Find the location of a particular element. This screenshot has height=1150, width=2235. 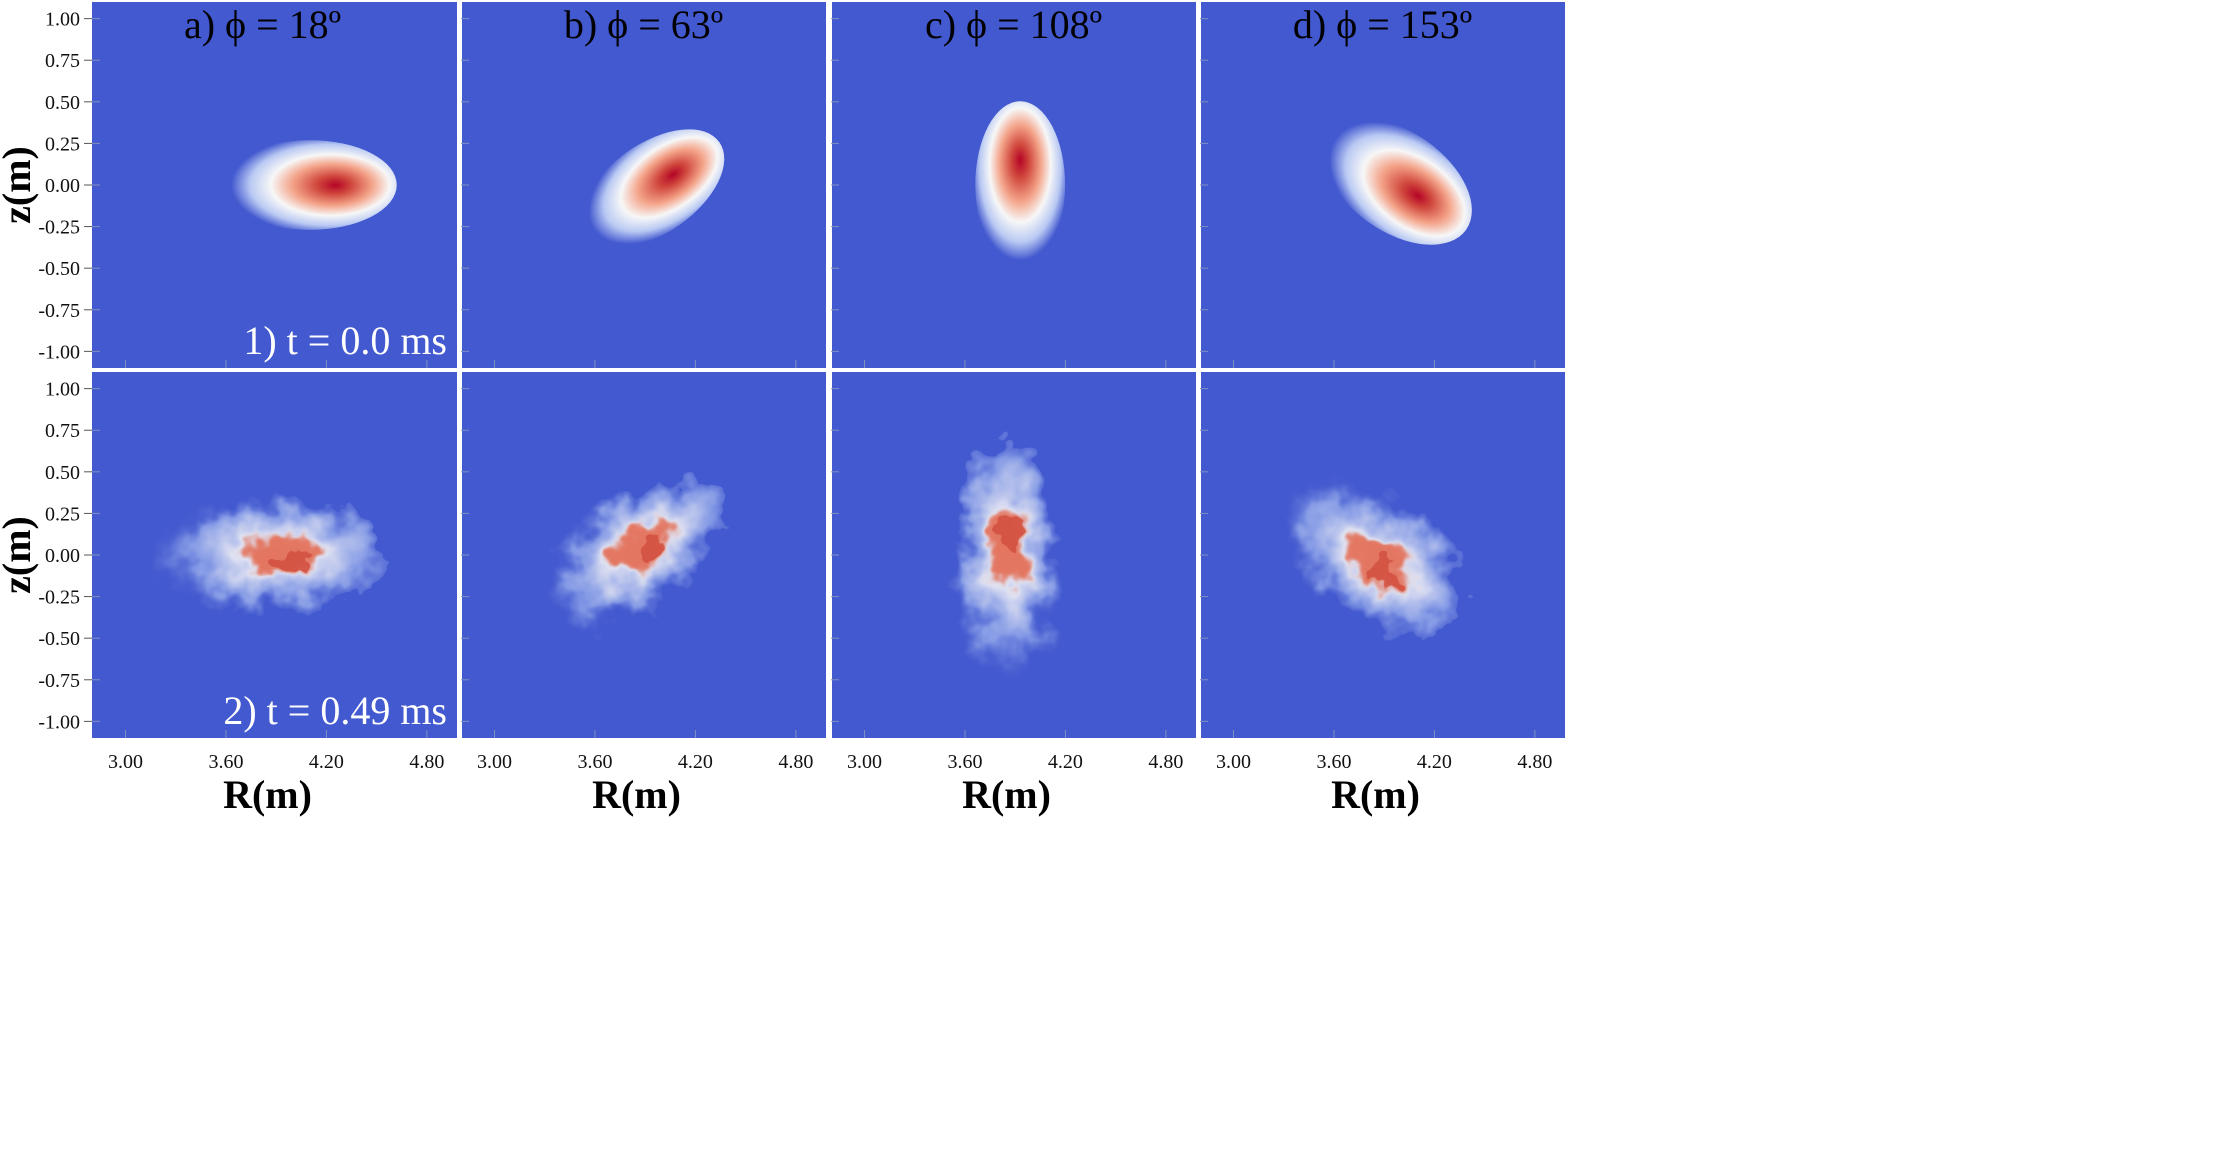

panel-row2-col3 is located at coordinates (1013, 555).